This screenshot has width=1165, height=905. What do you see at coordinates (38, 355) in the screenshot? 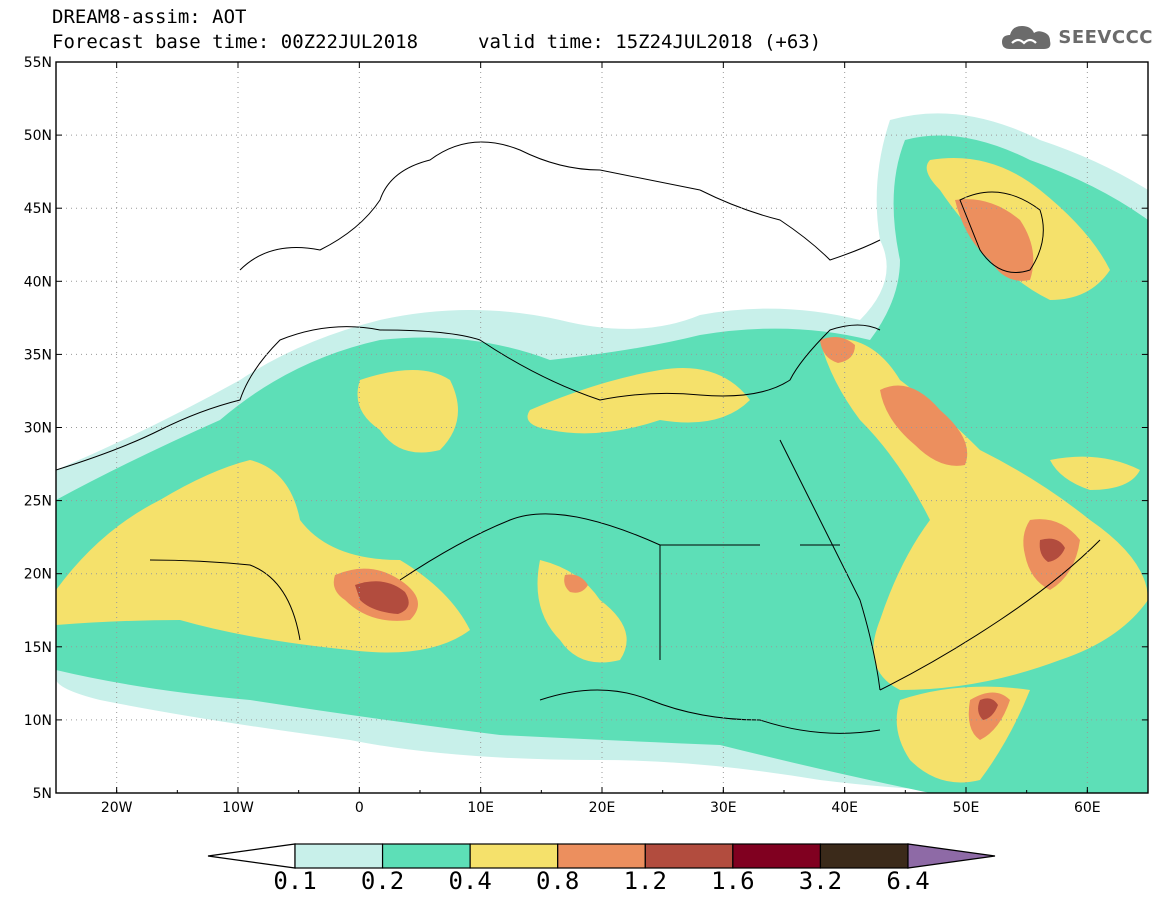
I see `lat-label: 35N` at bounding box center [38, 355].